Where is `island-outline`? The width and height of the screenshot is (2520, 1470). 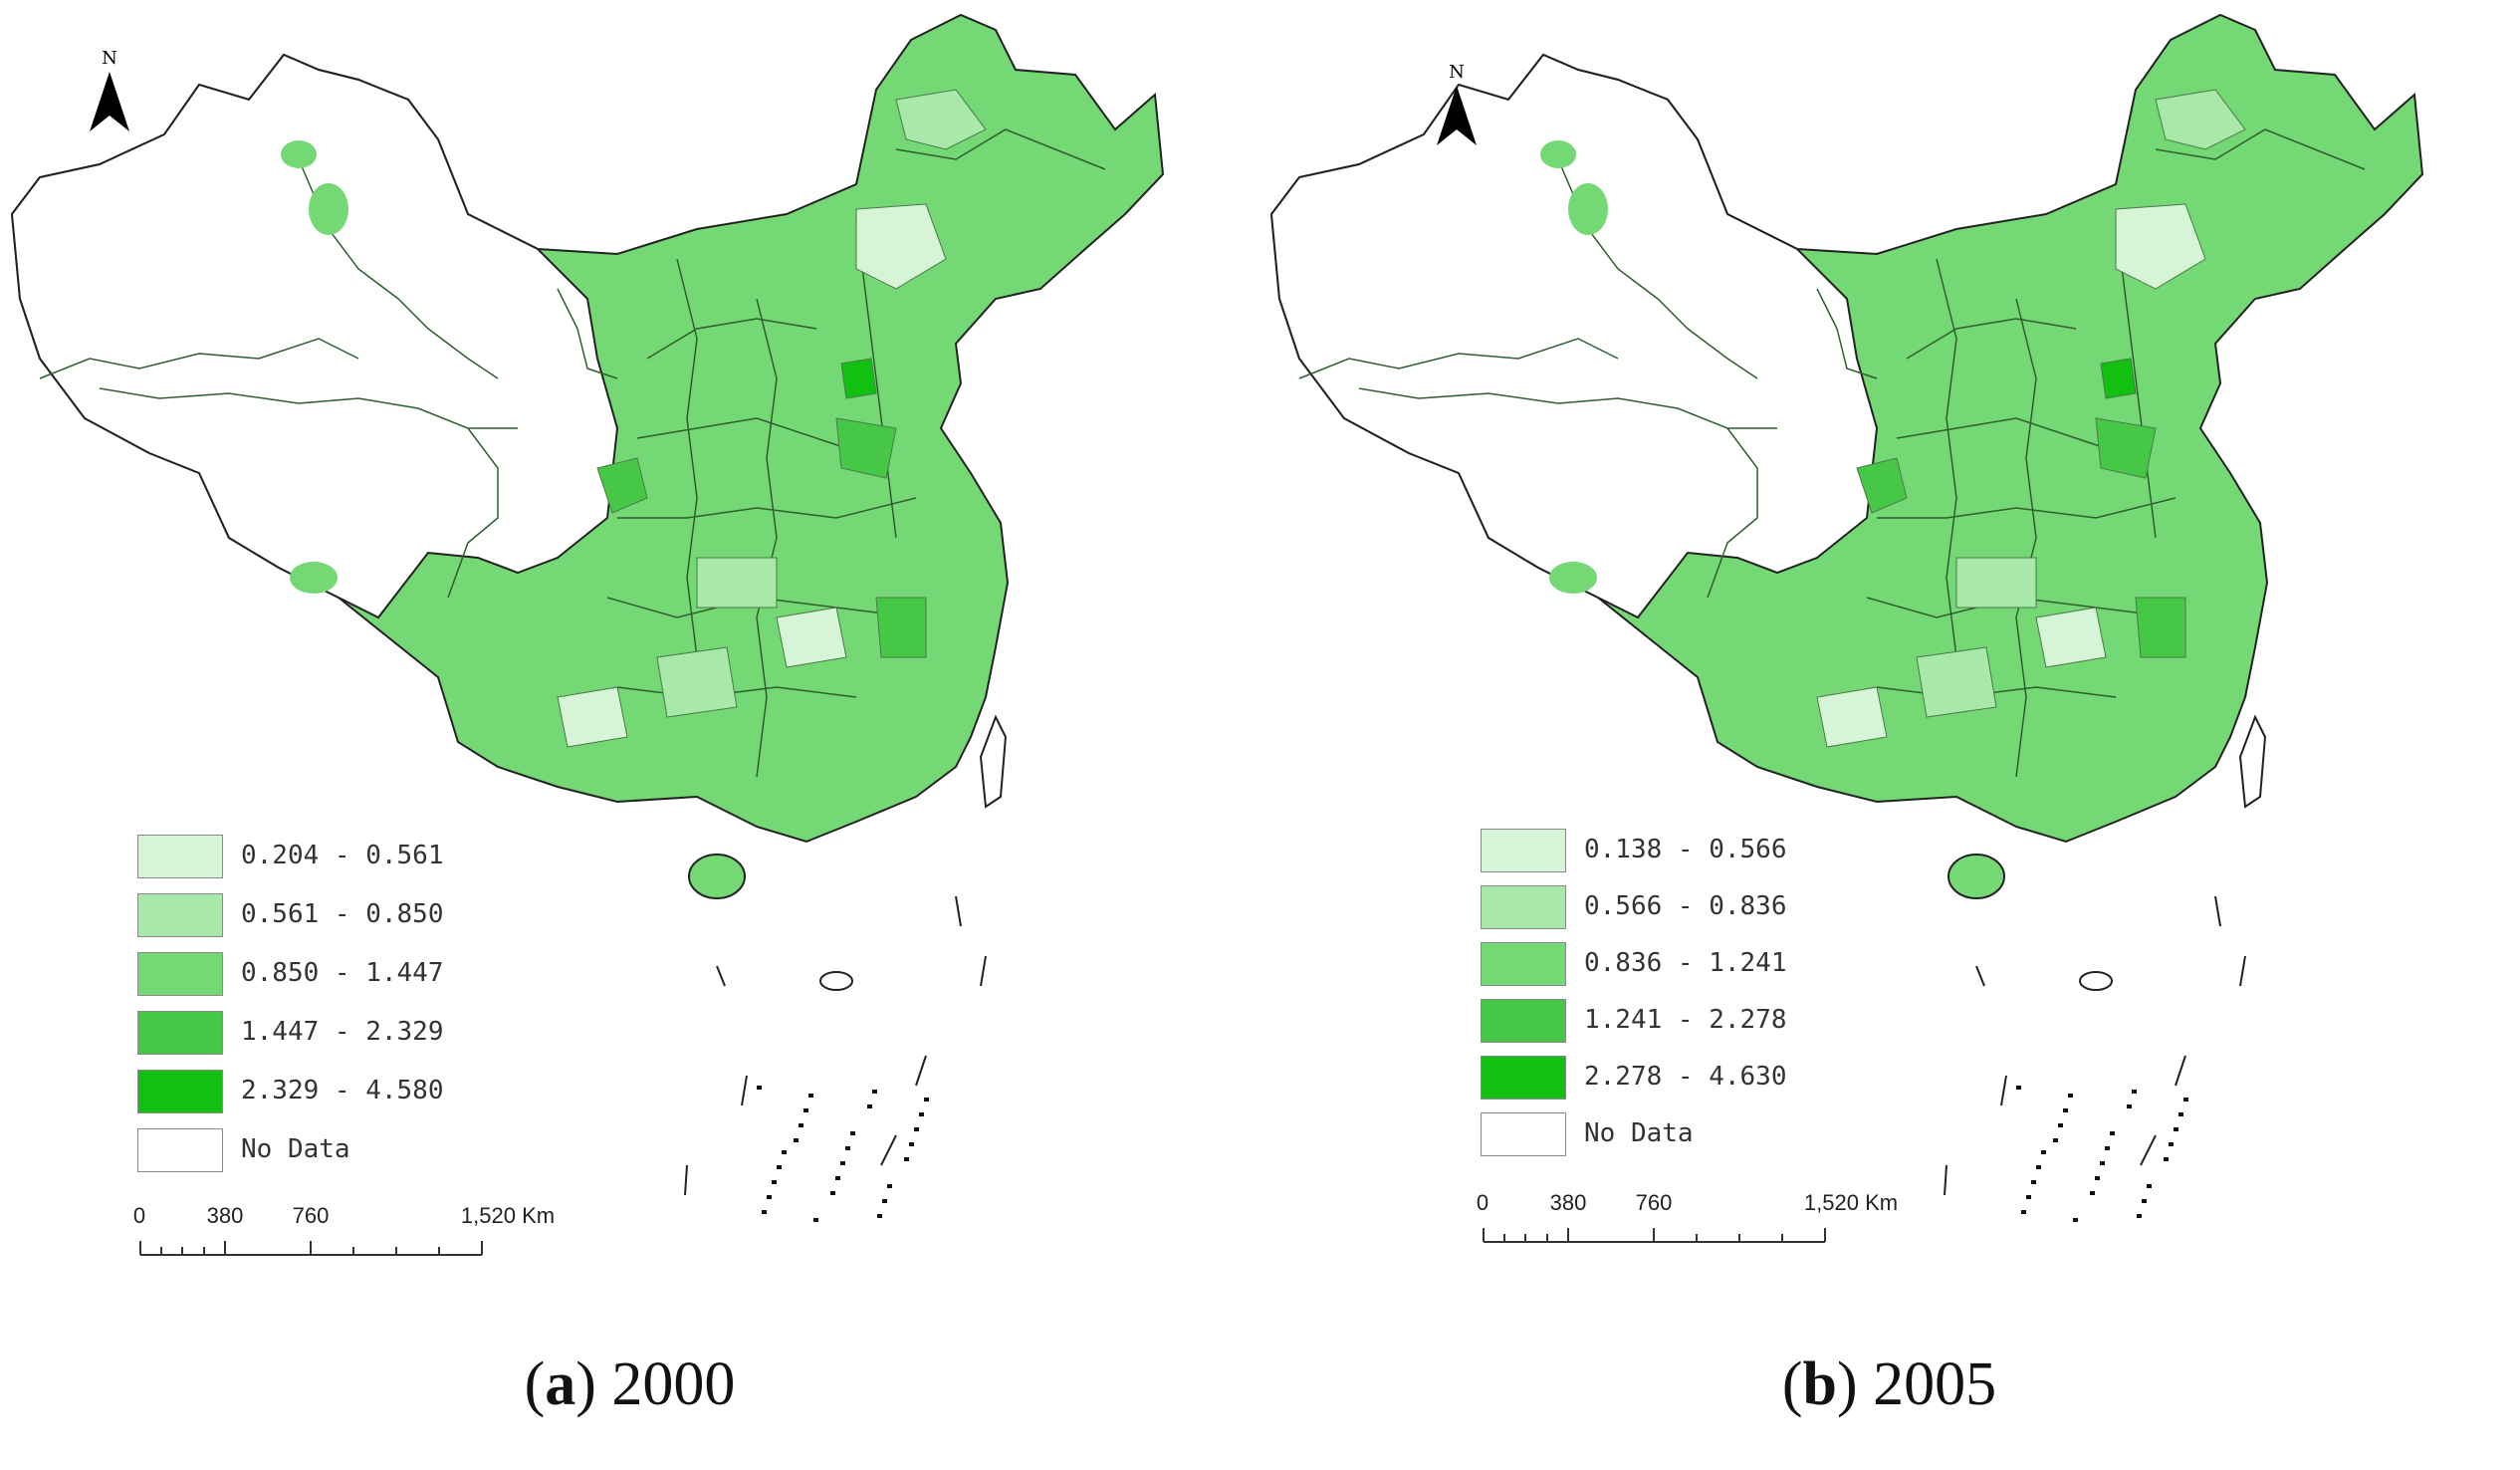
island-outline is located at coordinates (2096, 981).